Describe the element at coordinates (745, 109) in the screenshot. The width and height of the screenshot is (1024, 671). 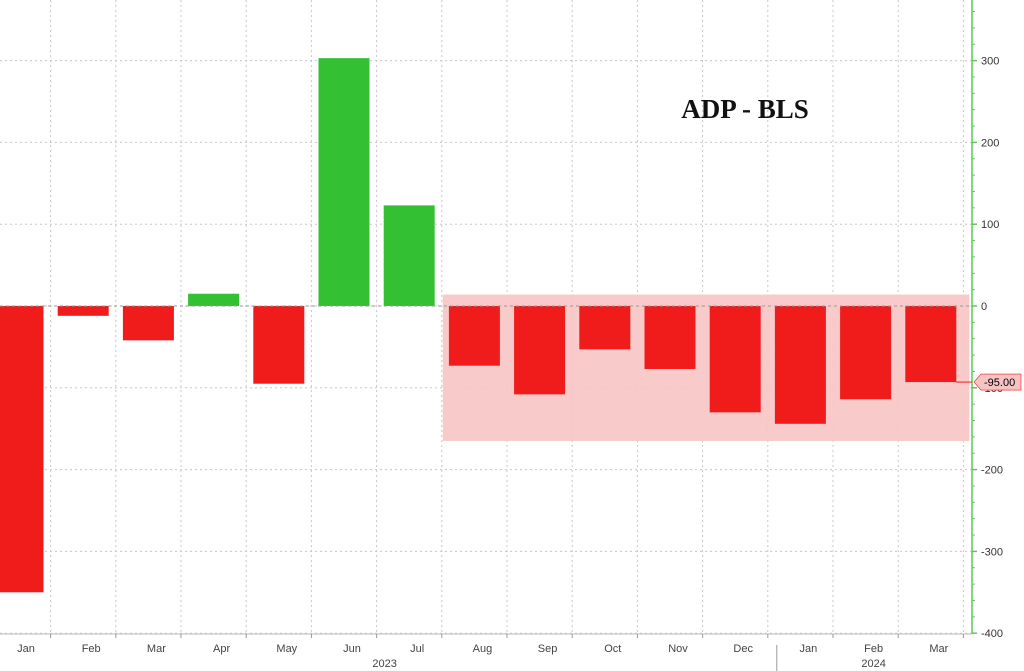
I see `chart-title: ADP - BLS` at that location.